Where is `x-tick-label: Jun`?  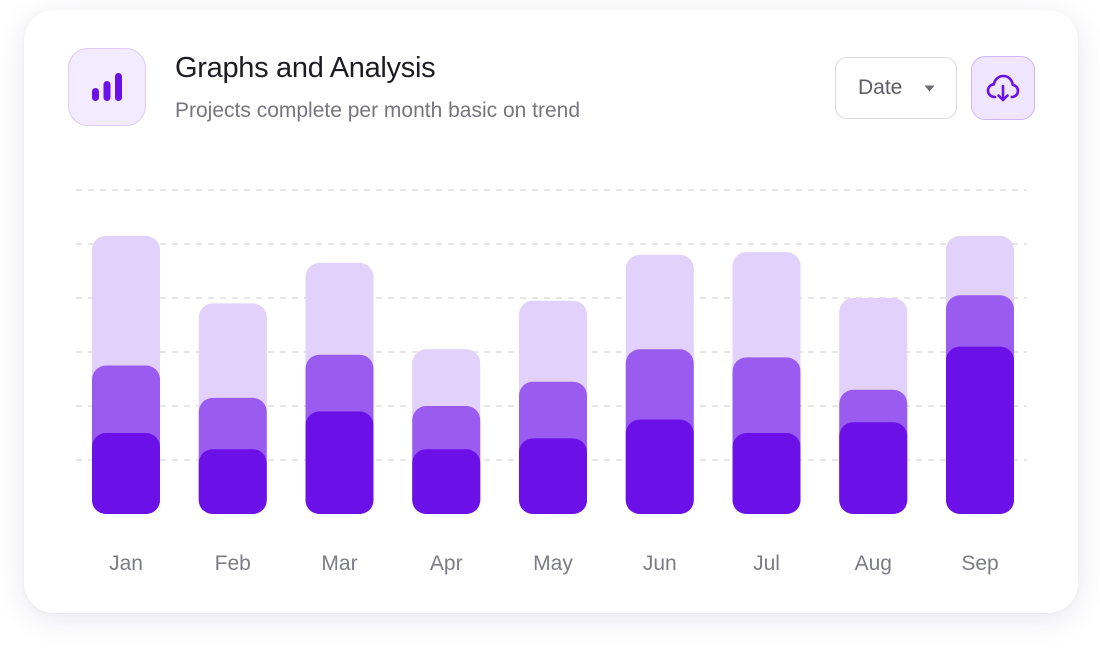
x-tick-label: Jun is located at coordinates (660, 563).